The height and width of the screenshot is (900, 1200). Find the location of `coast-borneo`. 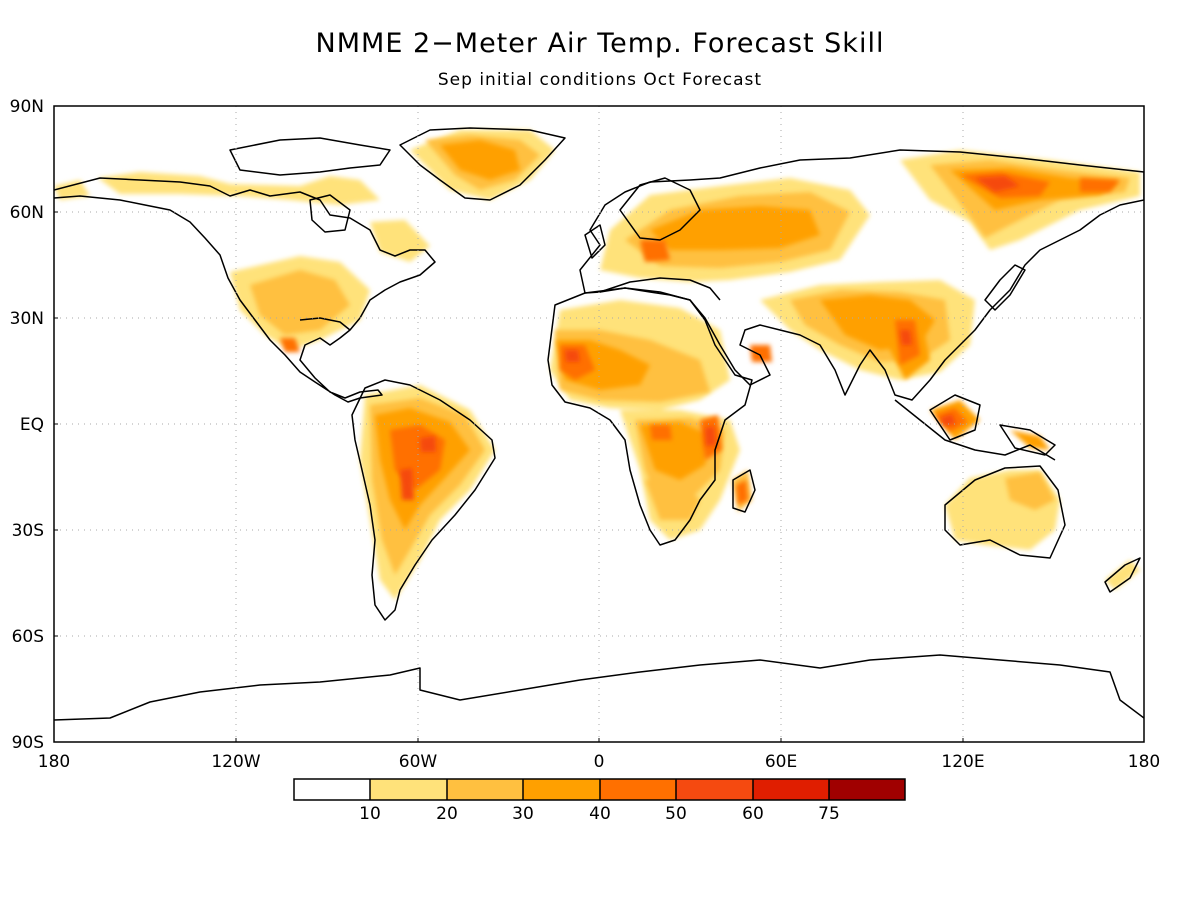

coast-borneo is located at coordinates (955, 417).